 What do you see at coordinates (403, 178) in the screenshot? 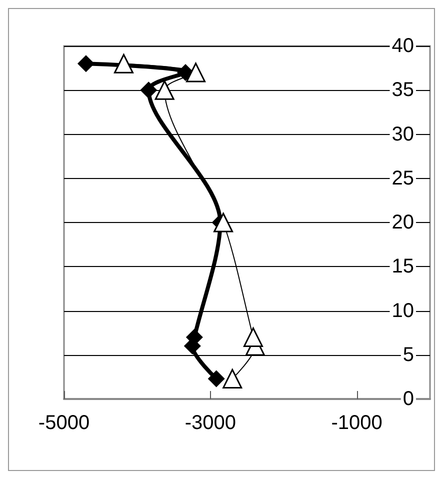
I see `y-tick-label: 25` at bounding box center [403, 178].